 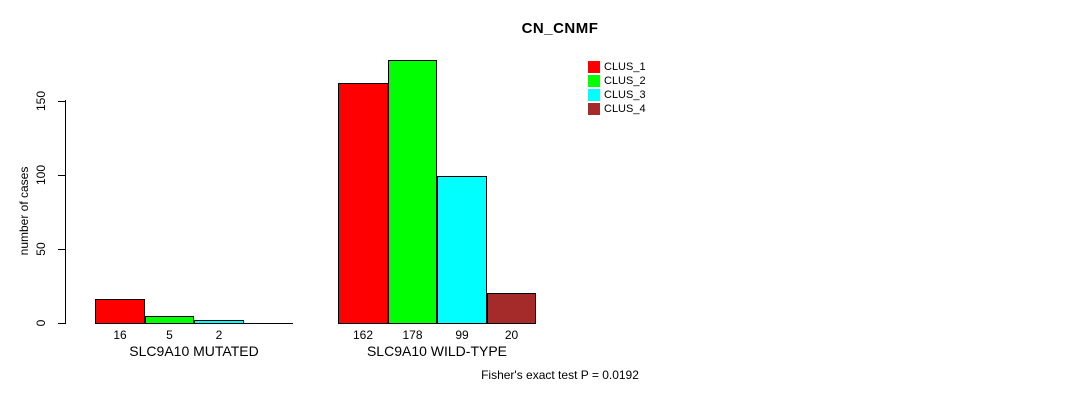 What do you see at coordinates (41, 249) in the screenshot?
I see `y-axis-tick-label: 50` at bounding box center [41, 249].